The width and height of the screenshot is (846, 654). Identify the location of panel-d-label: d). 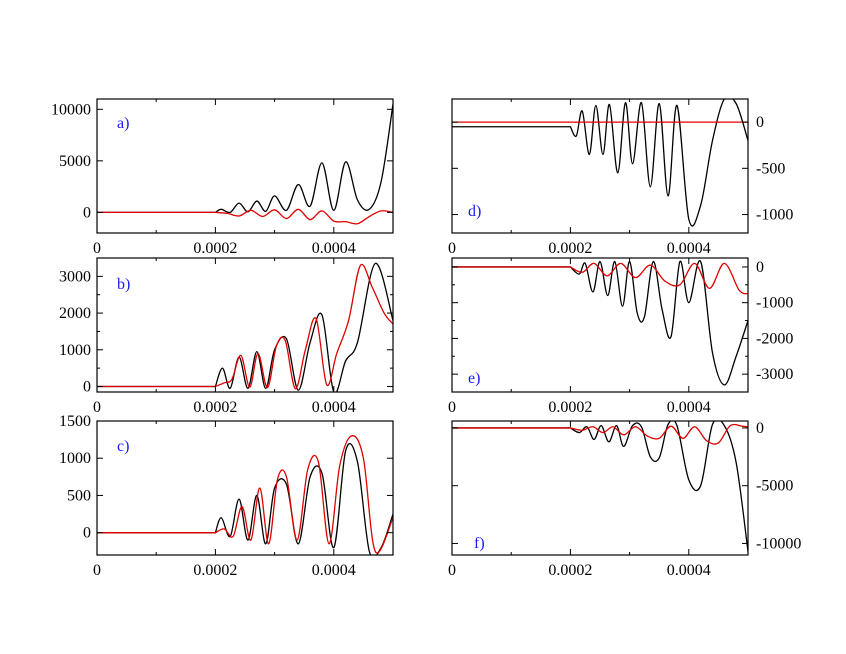
(474, 211).